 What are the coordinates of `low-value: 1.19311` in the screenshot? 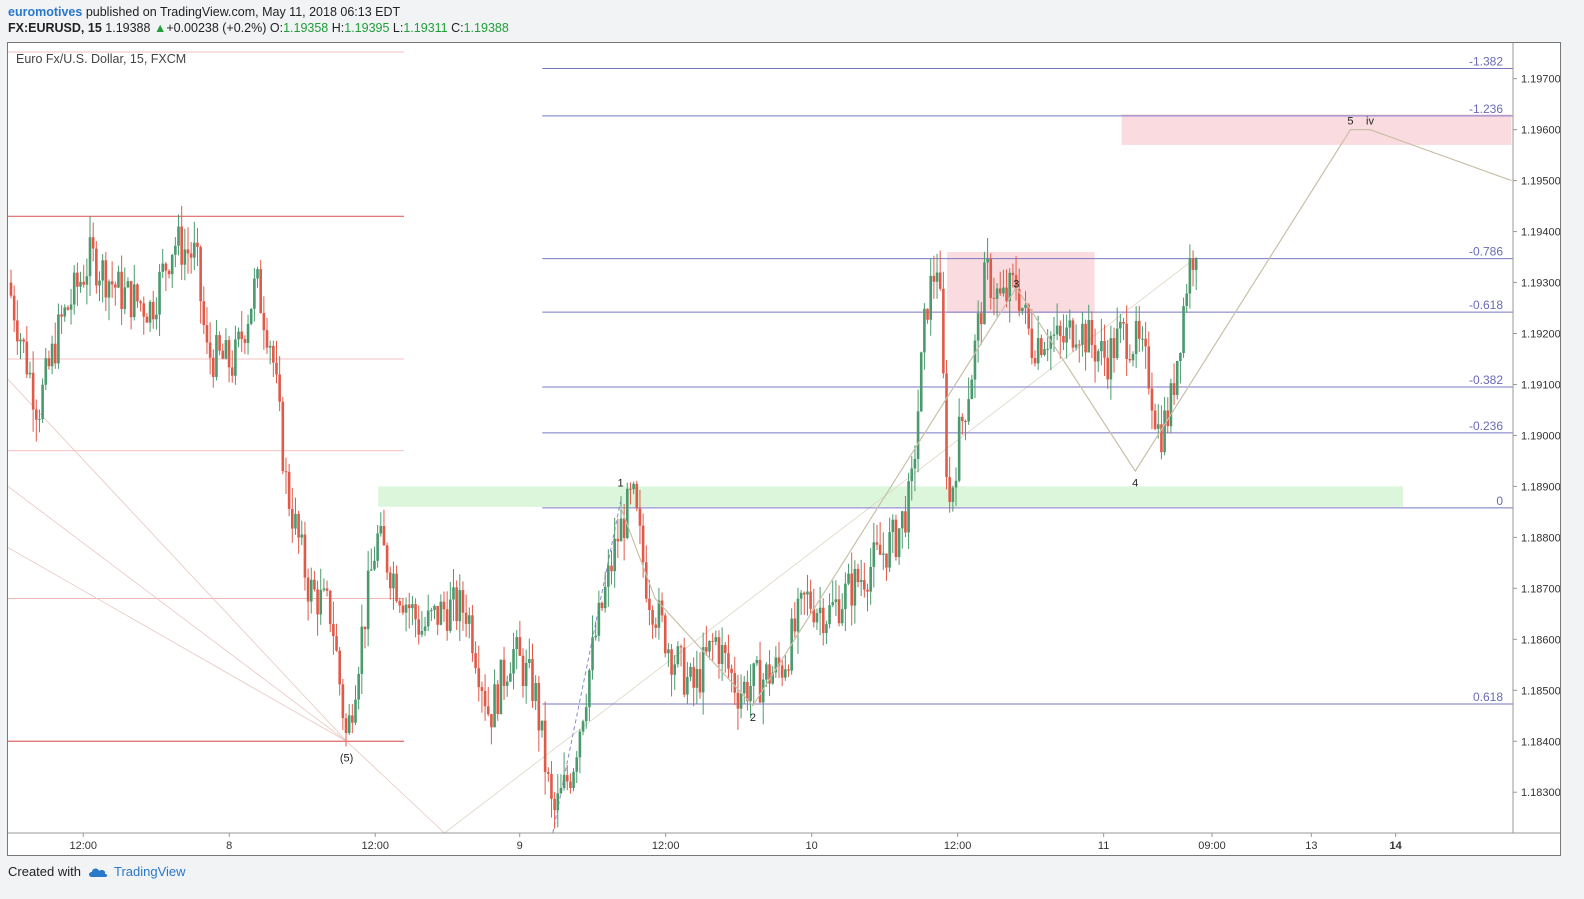 It's located at (425, 28).